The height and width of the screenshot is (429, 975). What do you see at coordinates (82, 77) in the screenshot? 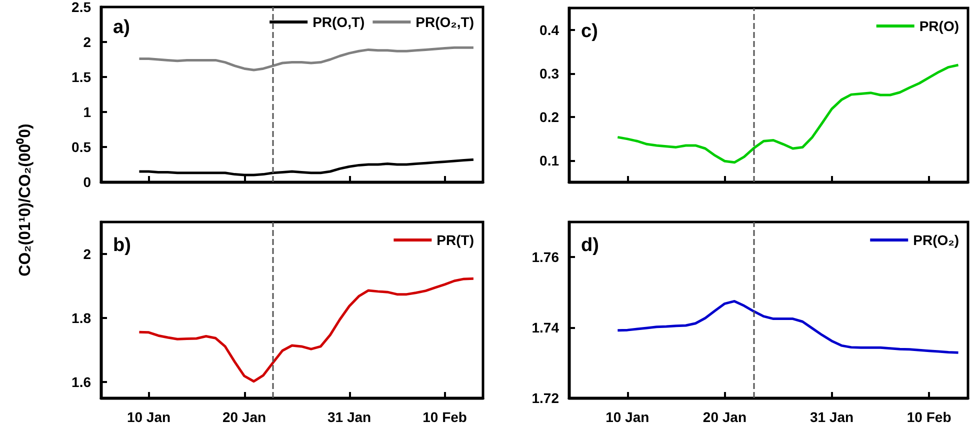
I see `y-tick-label: 1.5` at bounding box center [82, 77].